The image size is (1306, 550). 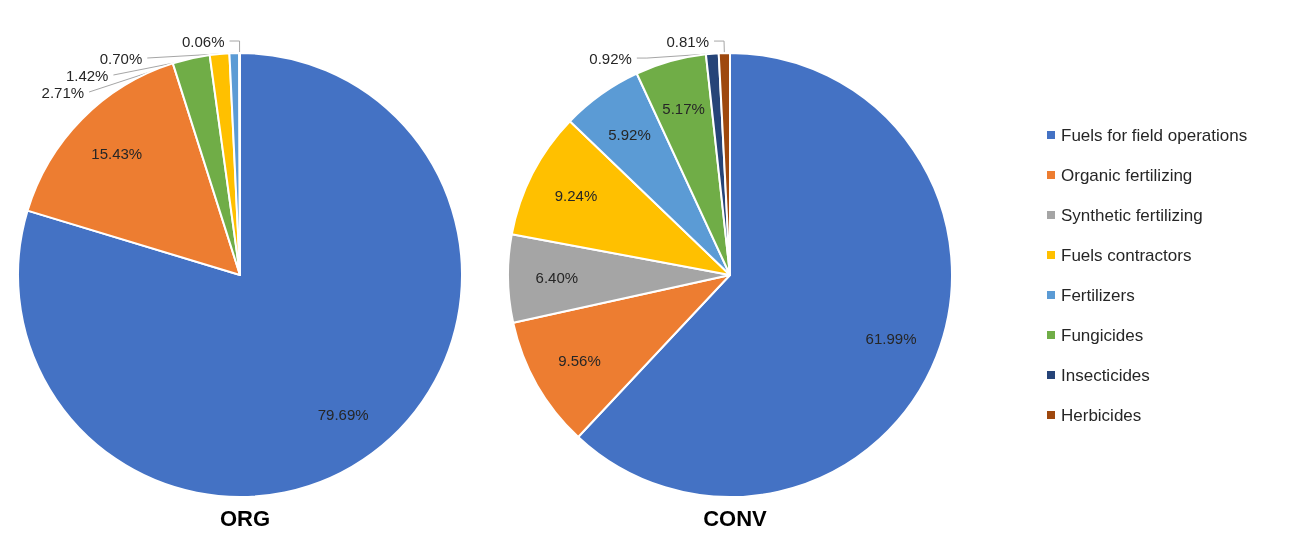 I want to click on legend-label: Fungicides, so click(x=1102, y=335).